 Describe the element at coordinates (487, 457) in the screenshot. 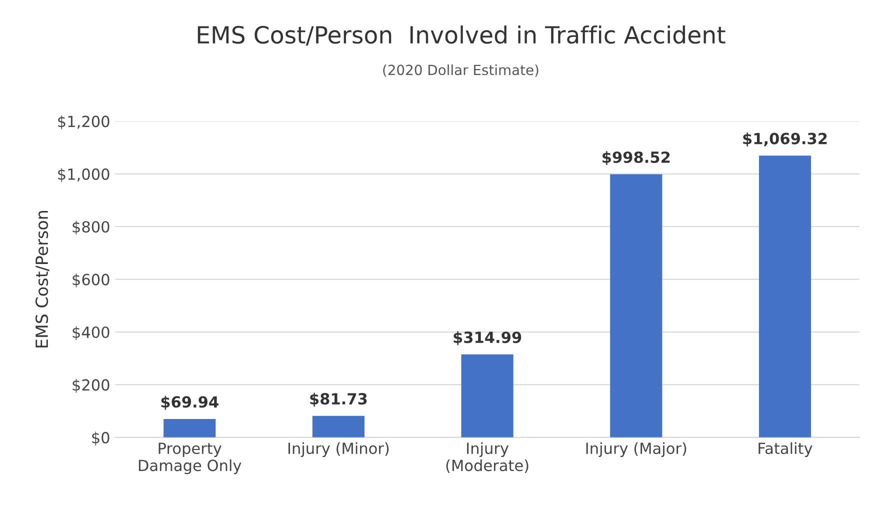

I see `x-tick-label: Injury (Moderate)` at that location.